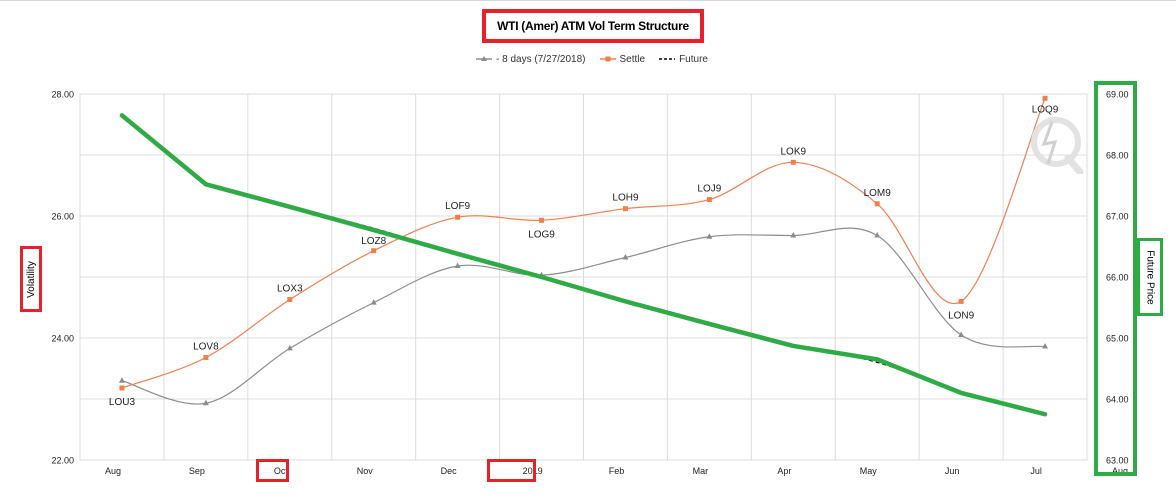 Image resolution: width=1176 pixels, height=495 pixels. I want to click on y2-tick-label: 63.00, so click(1117, 461).